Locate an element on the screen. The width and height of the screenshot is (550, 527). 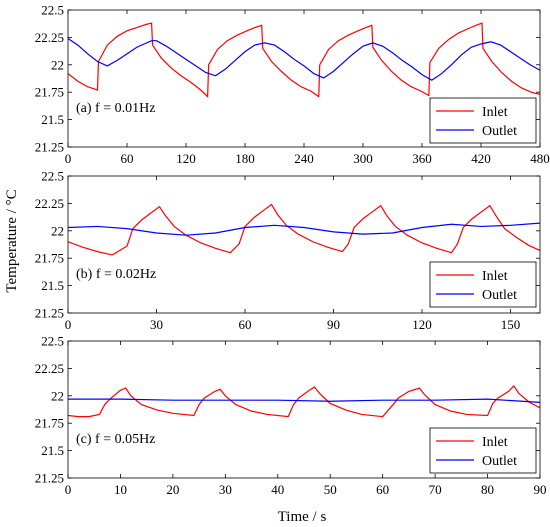
x-tick-label: 50 is located at coordinates (330, 489).